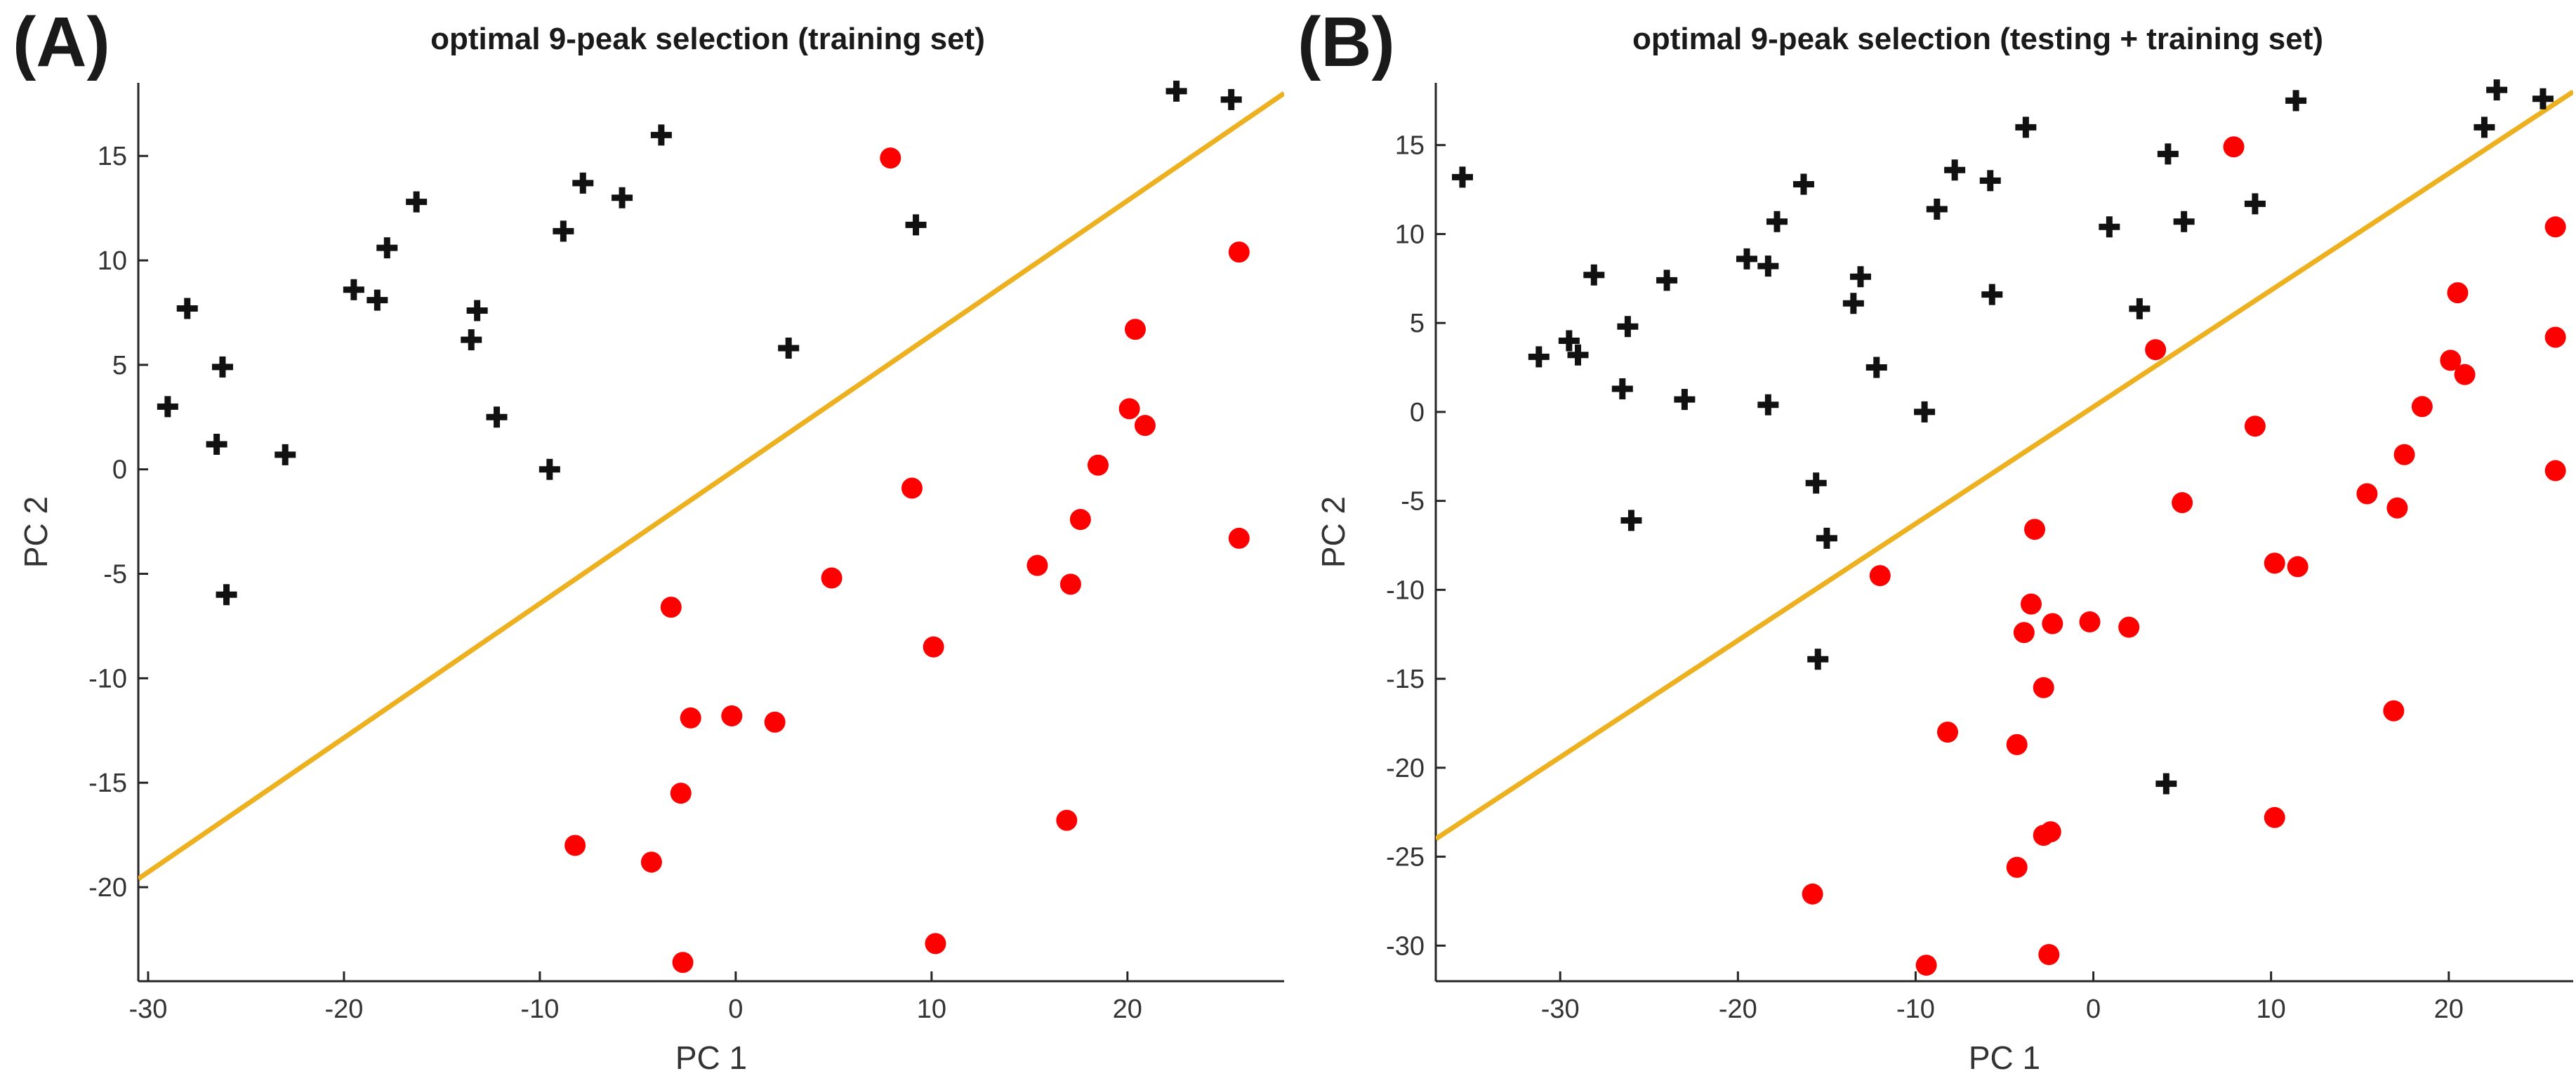 The height and width of the screenshot is (1090, 2576). Describe the element at coordinates (539, 1010) in the screenshot. I see `x-tick-label: -10` at that location.